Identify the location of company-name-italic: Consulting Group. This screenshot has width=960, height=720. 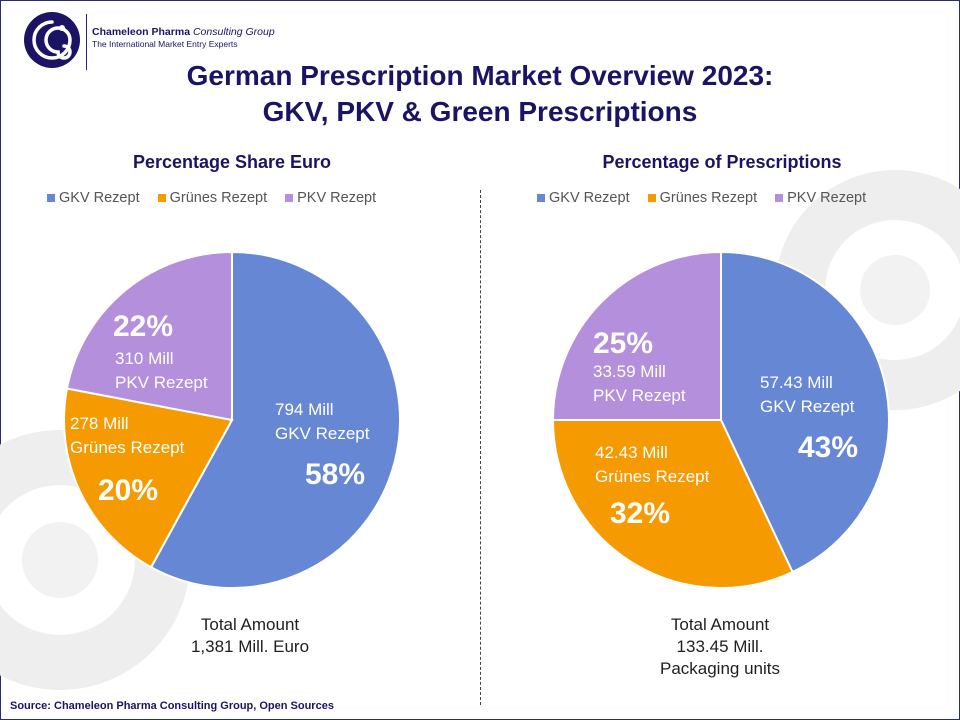
(233, 32).